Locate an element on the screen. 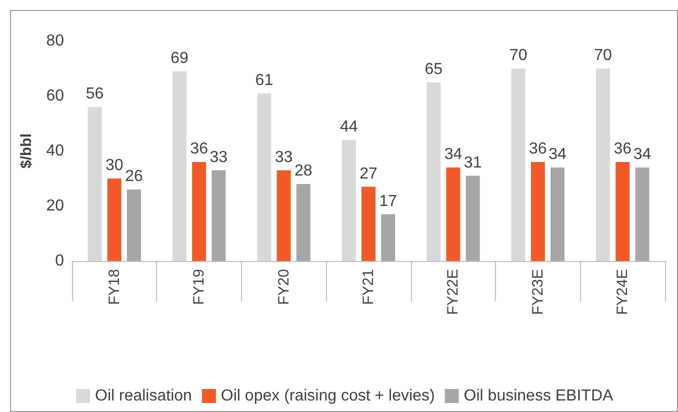 The image size is (678, 412). y-tick-label: 0 is located at coordinates (59, 261).